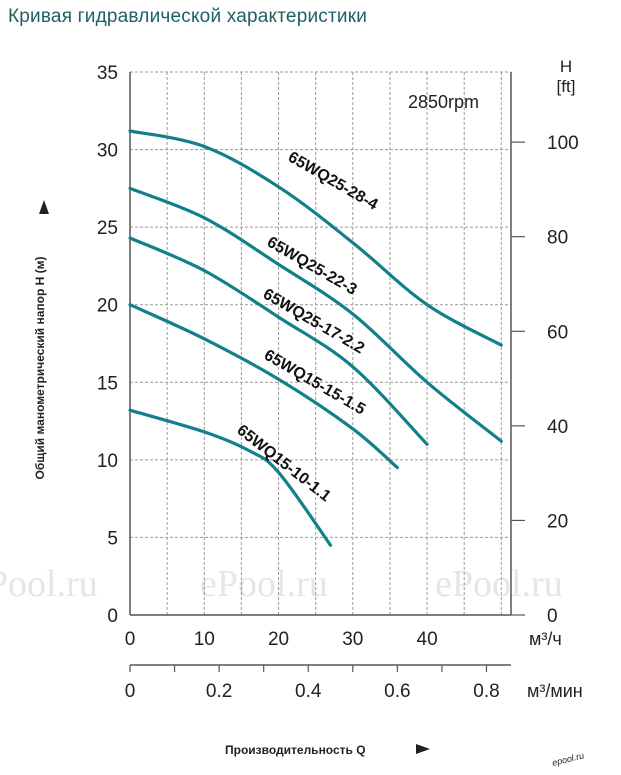 The image size is (621, 775). Describe the element at coordinates (107, 461) in the screenshot. I see `y-tick-label: 10` at that location.